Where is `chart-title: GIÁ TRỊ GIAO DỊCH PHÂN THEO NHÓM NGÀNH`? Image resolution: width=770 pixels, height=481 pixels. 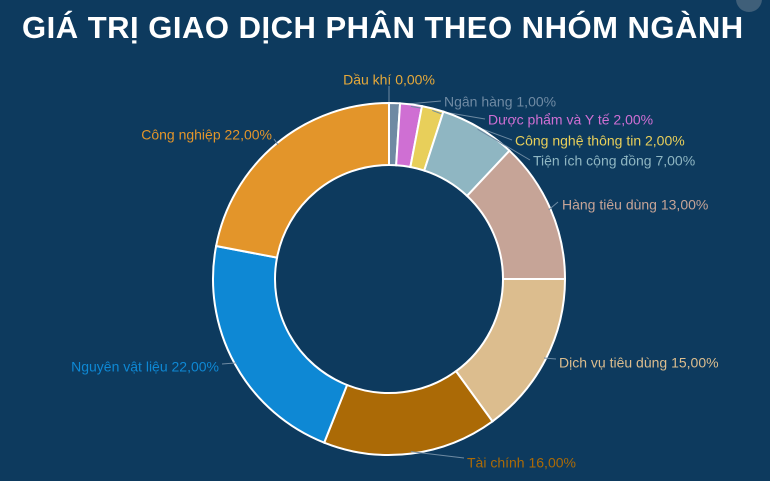
chart-title: GIÁ TRỊ GIAO DỊCH PHÂN THEO NHÓM NGÀNH is located at coordinates (383, 27).